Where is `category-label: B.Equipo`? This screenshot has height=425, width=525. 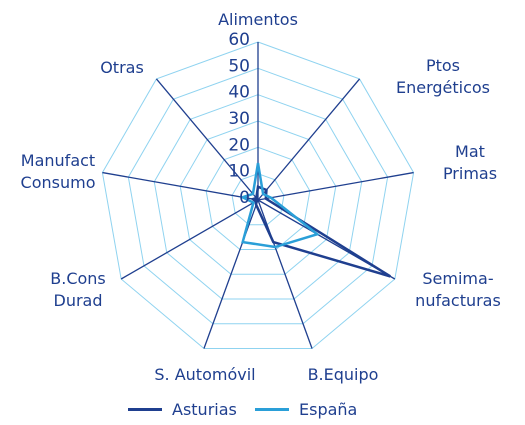 category-label: B.Equipo is located at coordinates (343, 374).